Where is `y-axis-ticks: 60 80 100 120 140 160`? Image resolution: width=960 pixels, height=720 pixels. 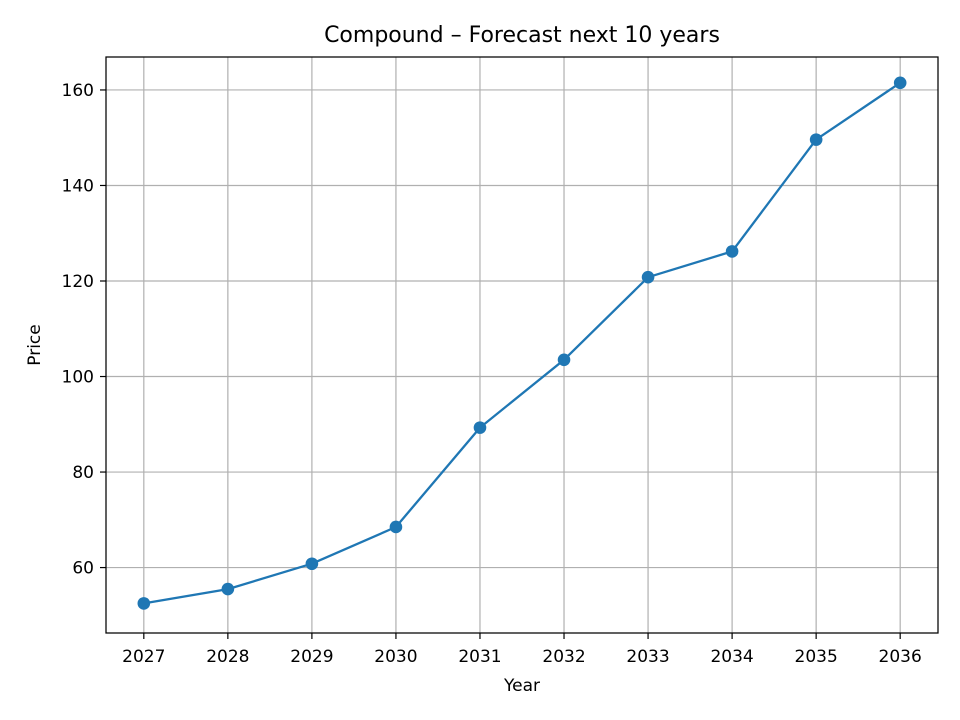
y-axis-ticks: 60 80 100 120 140 160 is located at coordinates (84, 330).